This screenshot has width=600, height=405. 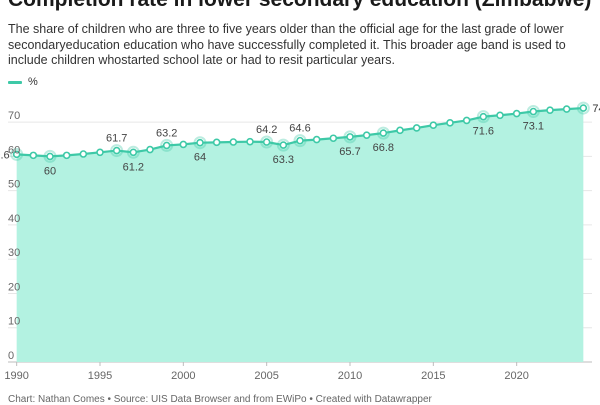 What do you see at coordinates (166, 133) in the screenshot?
I see `data-label: 63.2` at bounding box center [166, 133].